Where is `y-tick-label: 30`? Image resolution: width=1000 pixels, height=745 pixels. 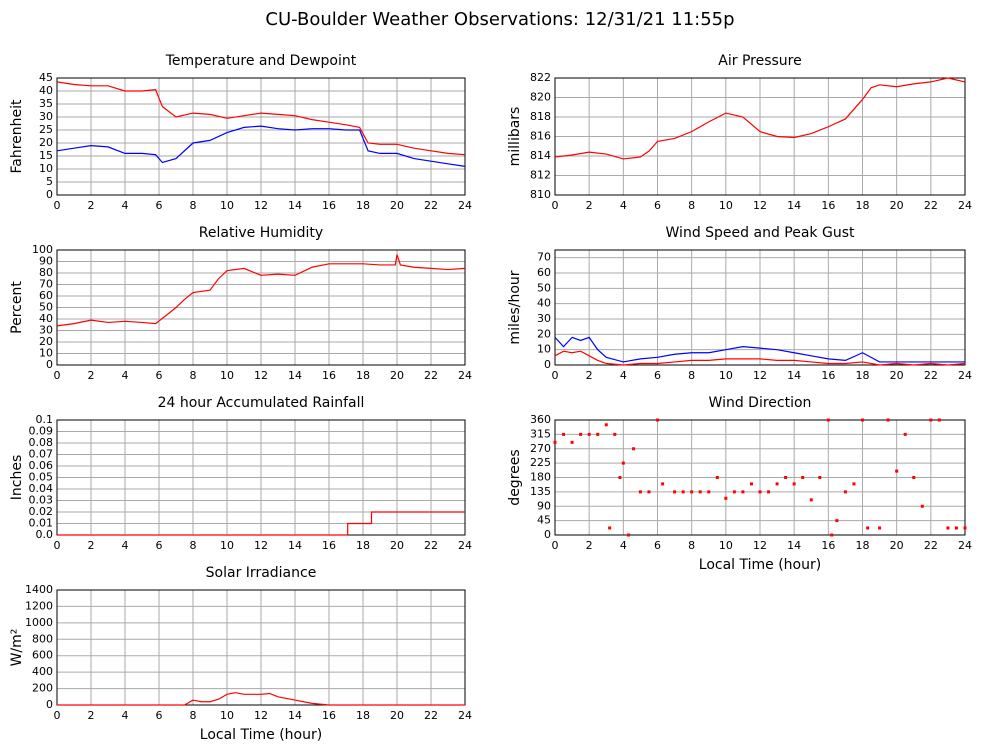
y-tick-label: 30 is located at coordinates (46, 330).